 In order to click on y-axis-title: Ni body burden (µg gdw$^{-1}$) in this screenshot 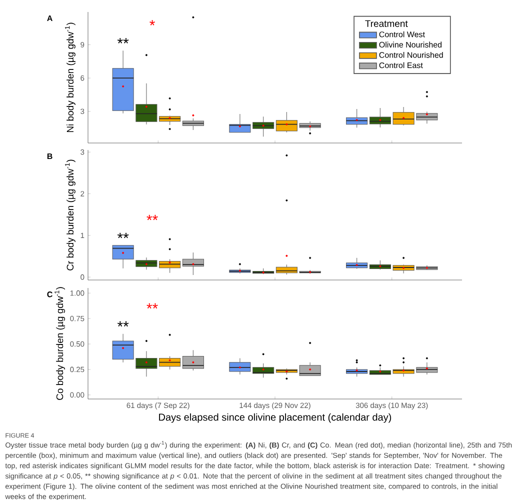, I will do `click(70, 77)`.